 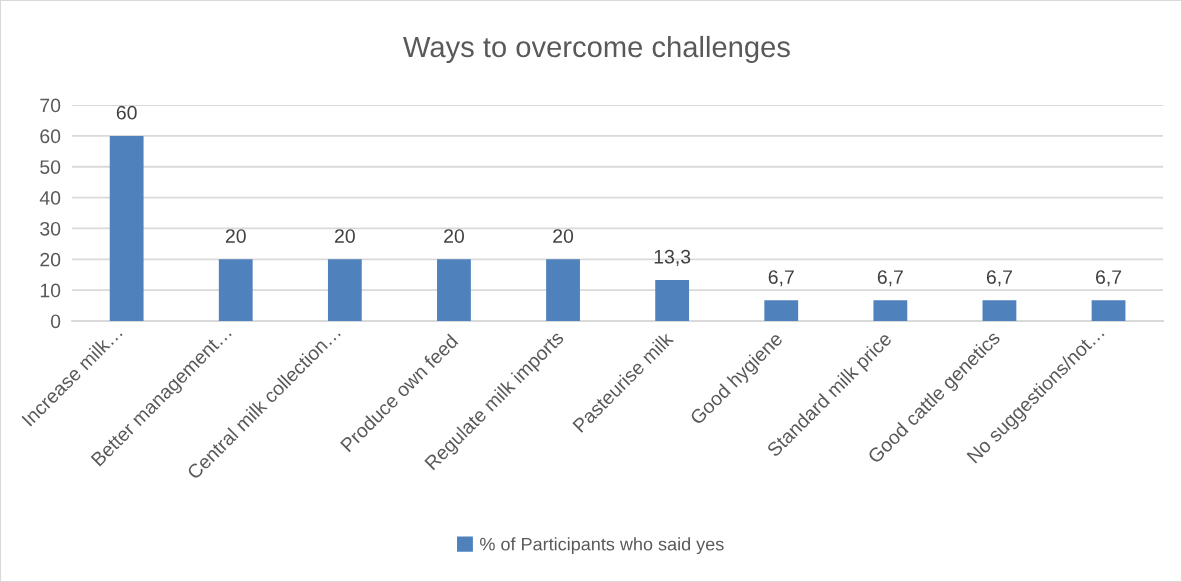 What do you see at coordinates (50, 105) in the screenshot?
I see `y-tick-label: 70` at bounding box center [50, 105].